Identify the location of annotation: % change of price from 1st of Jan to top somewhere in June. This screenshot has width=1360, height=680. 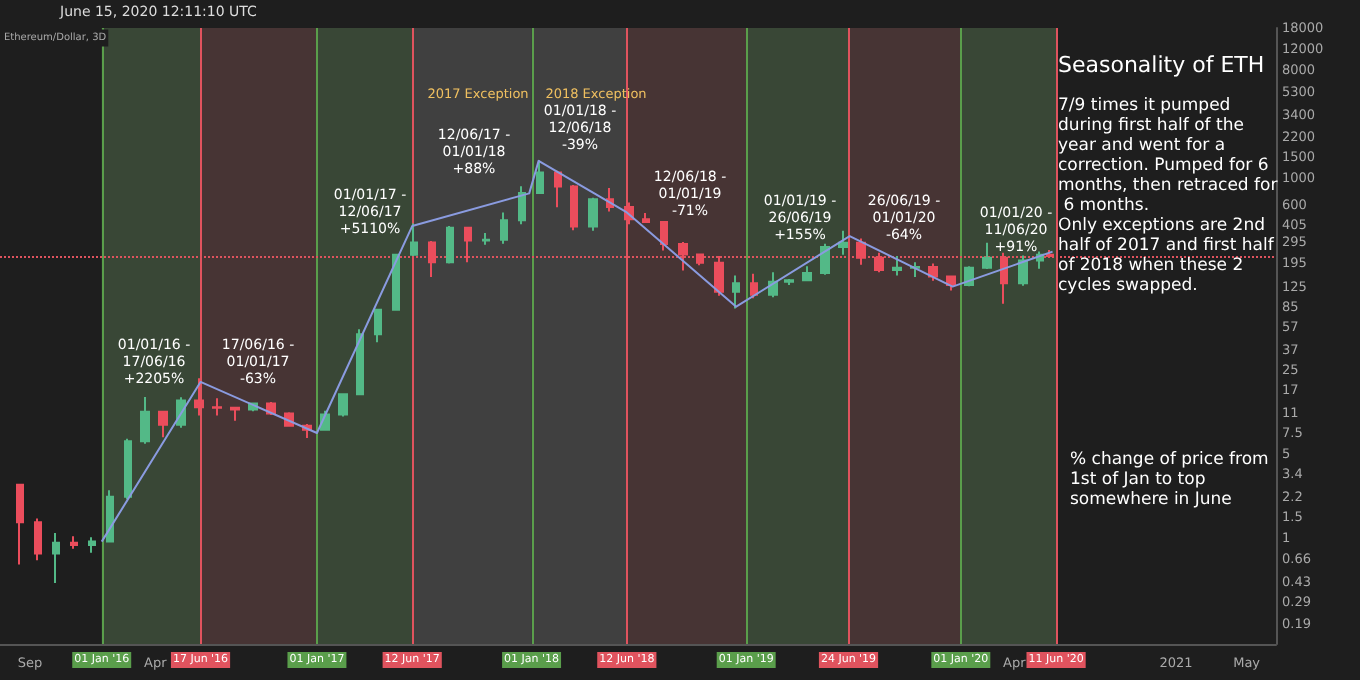
(1169, 480).